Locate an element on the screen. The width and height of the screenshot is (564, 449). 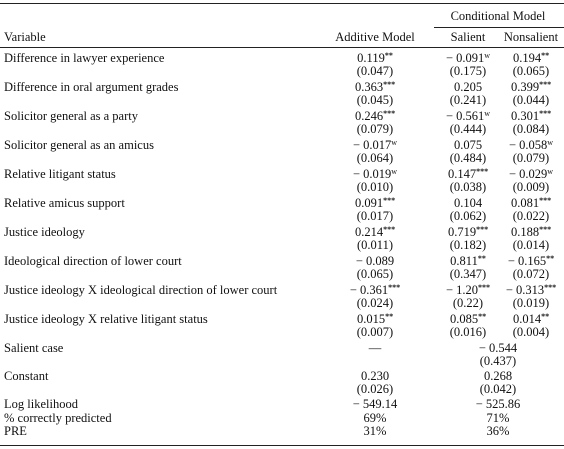
standard-error: (0.047) is located at coordinates (375, 71).